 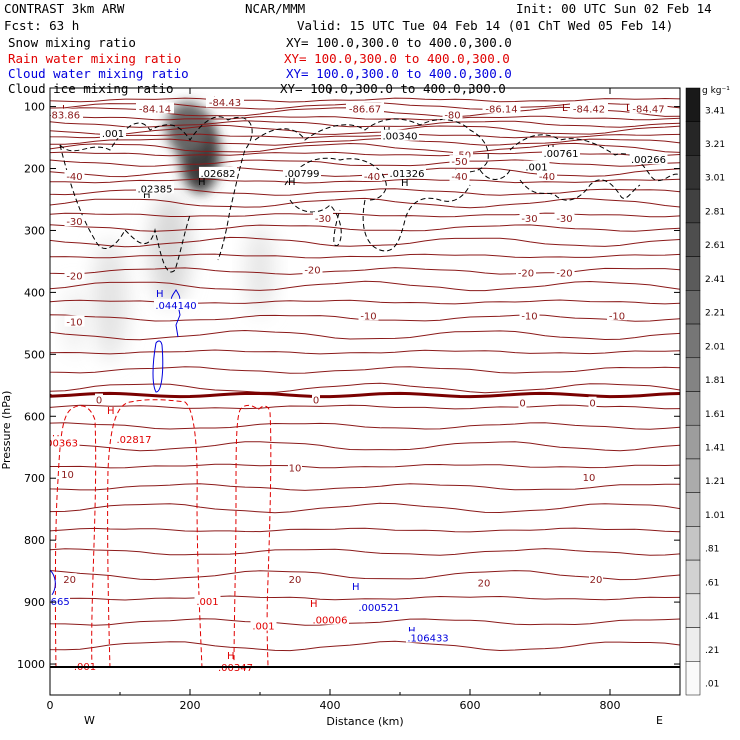 What do you see at coordinates (715, 145) in the screenshot?
I see `colorbar-label: 3.21` at bounding box center [715, 145].